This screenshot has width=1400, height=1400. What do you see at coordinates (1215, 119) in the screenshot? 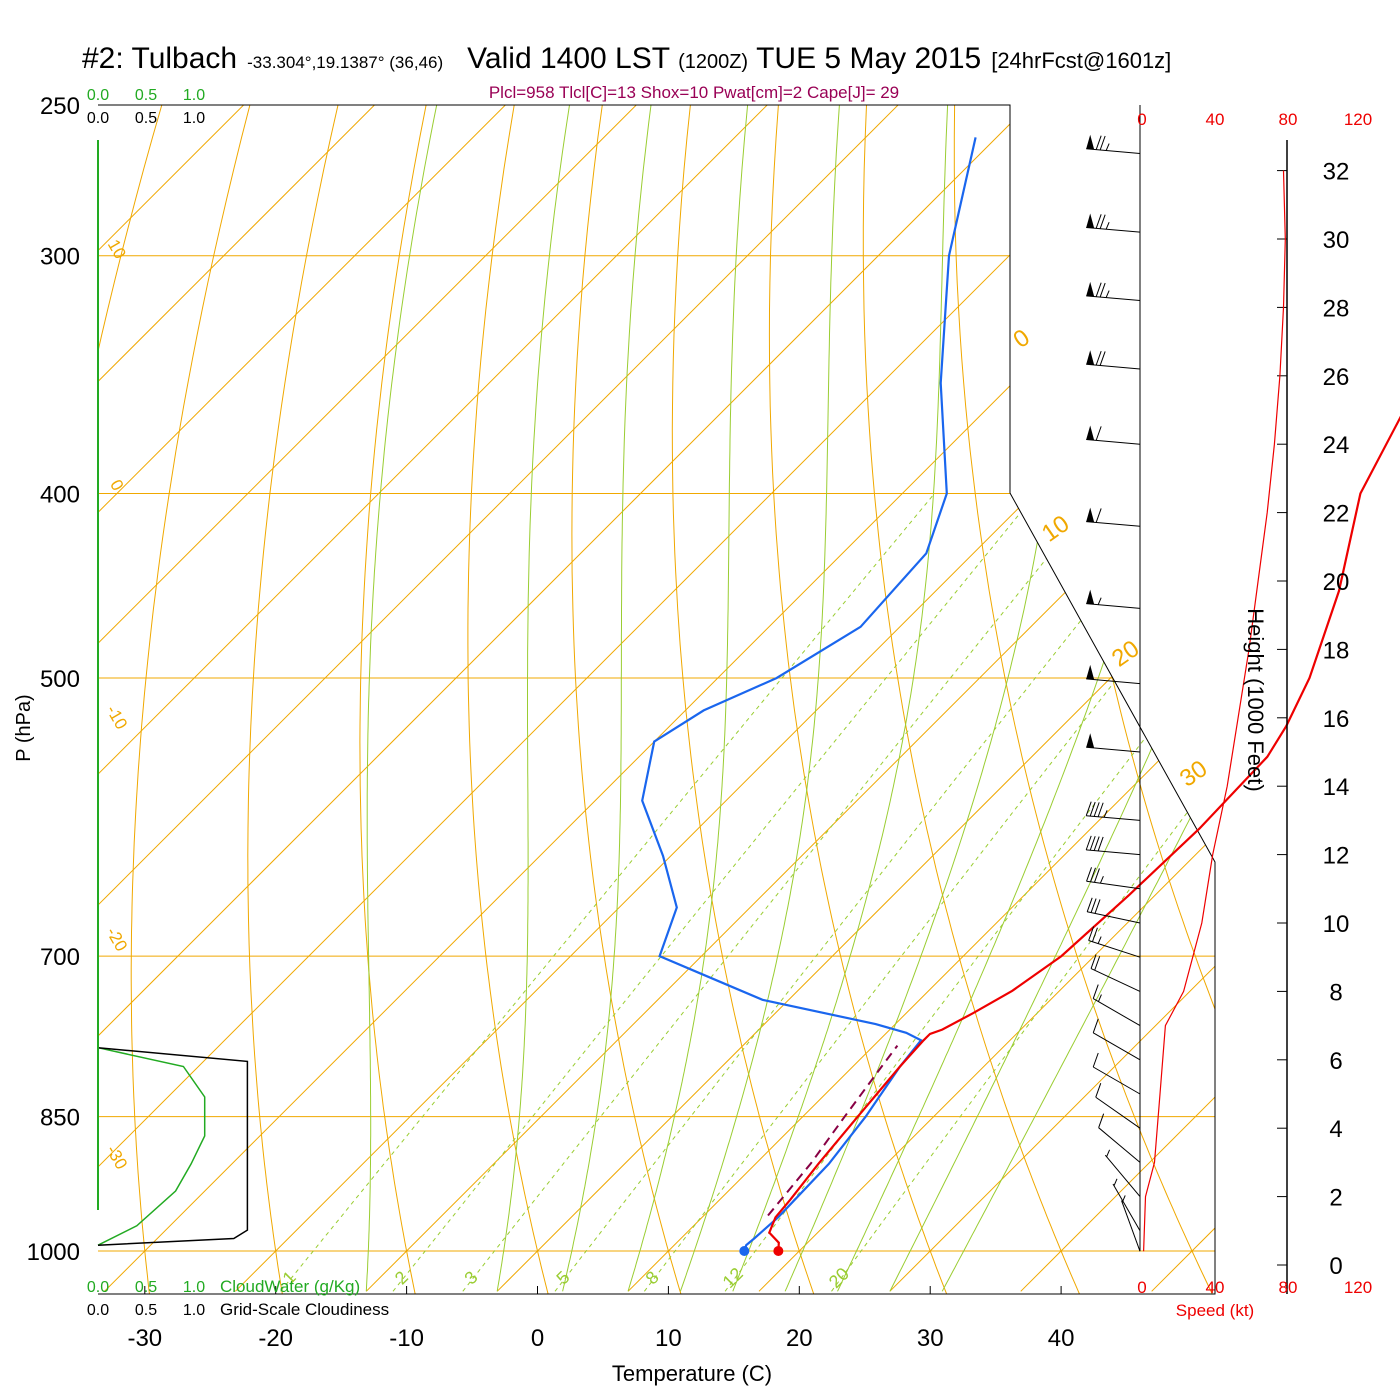
I see `speed-tick-top: 40` at bounding box center [1215, 119].